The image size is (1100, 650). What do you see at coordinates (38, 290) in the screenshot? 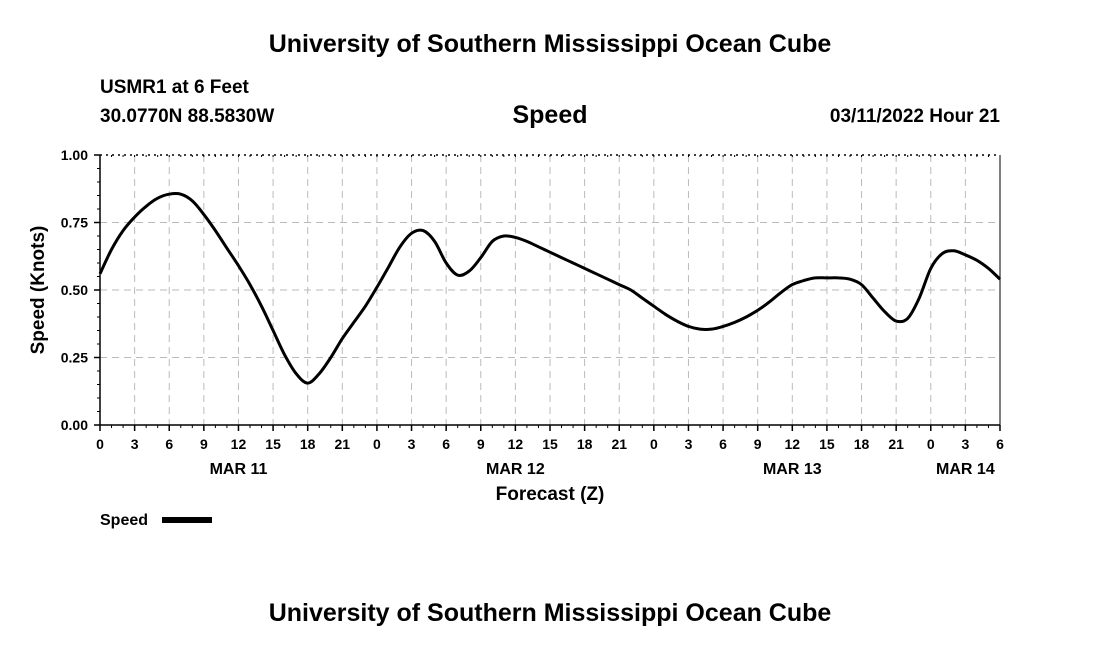
I see `y-axis-label: Speed (Knots)` at bounding box center [38, 290].